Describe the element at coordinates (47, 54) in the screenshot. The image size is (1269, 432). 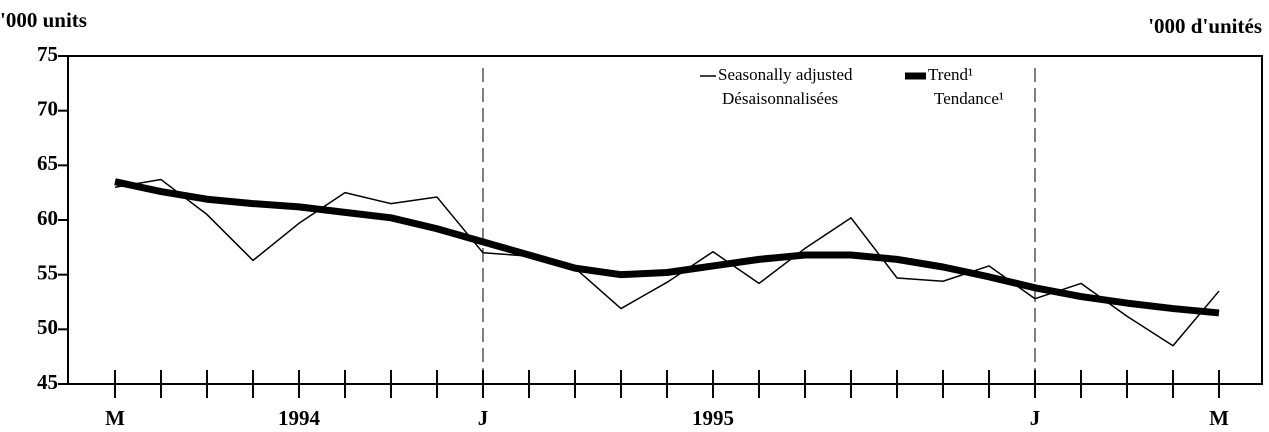
I see `y-tick-label: 75` at that location.